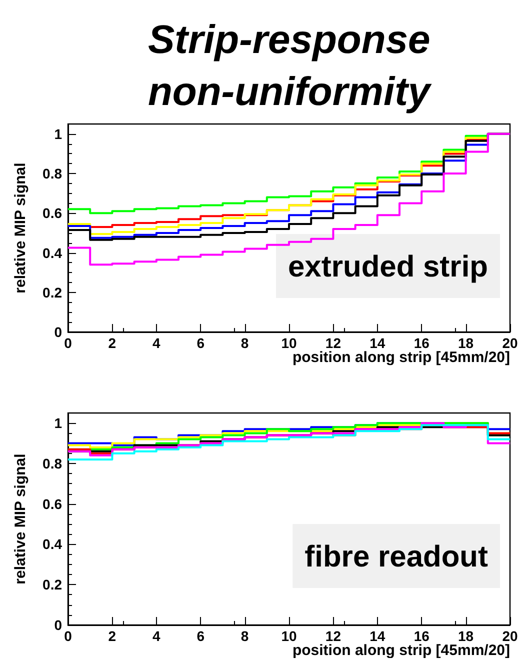  I want to click on annotation: extruded strip, so click(388, 267).